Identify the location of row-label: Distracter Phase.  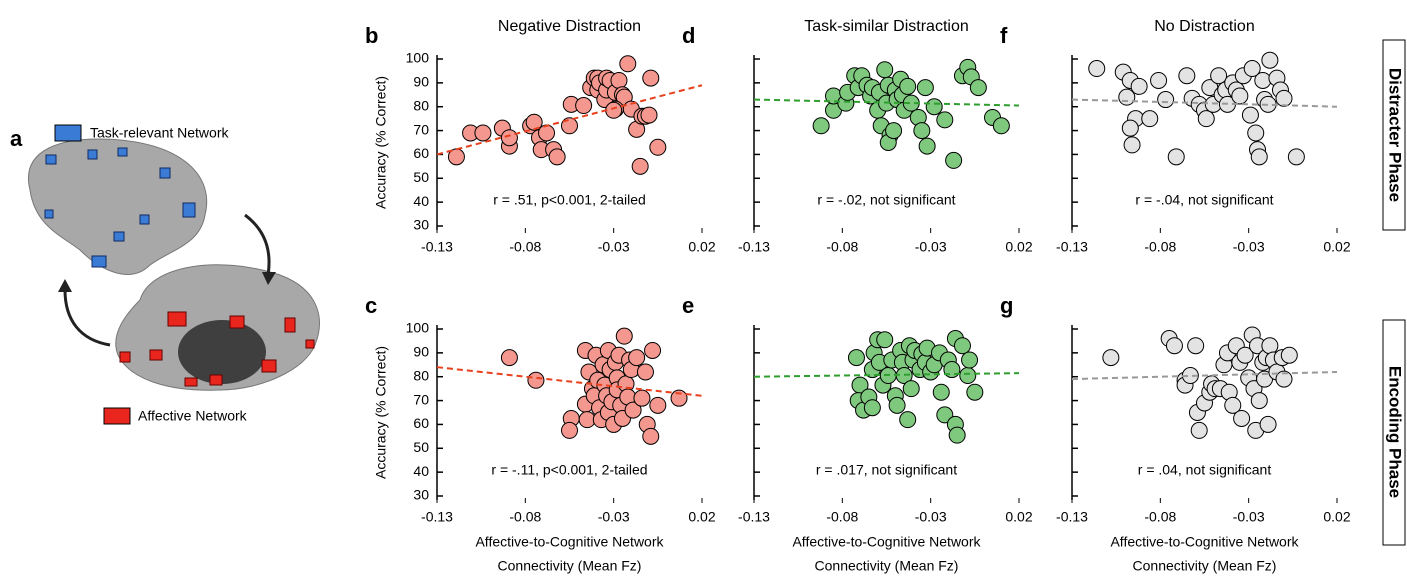
(1395, 135).